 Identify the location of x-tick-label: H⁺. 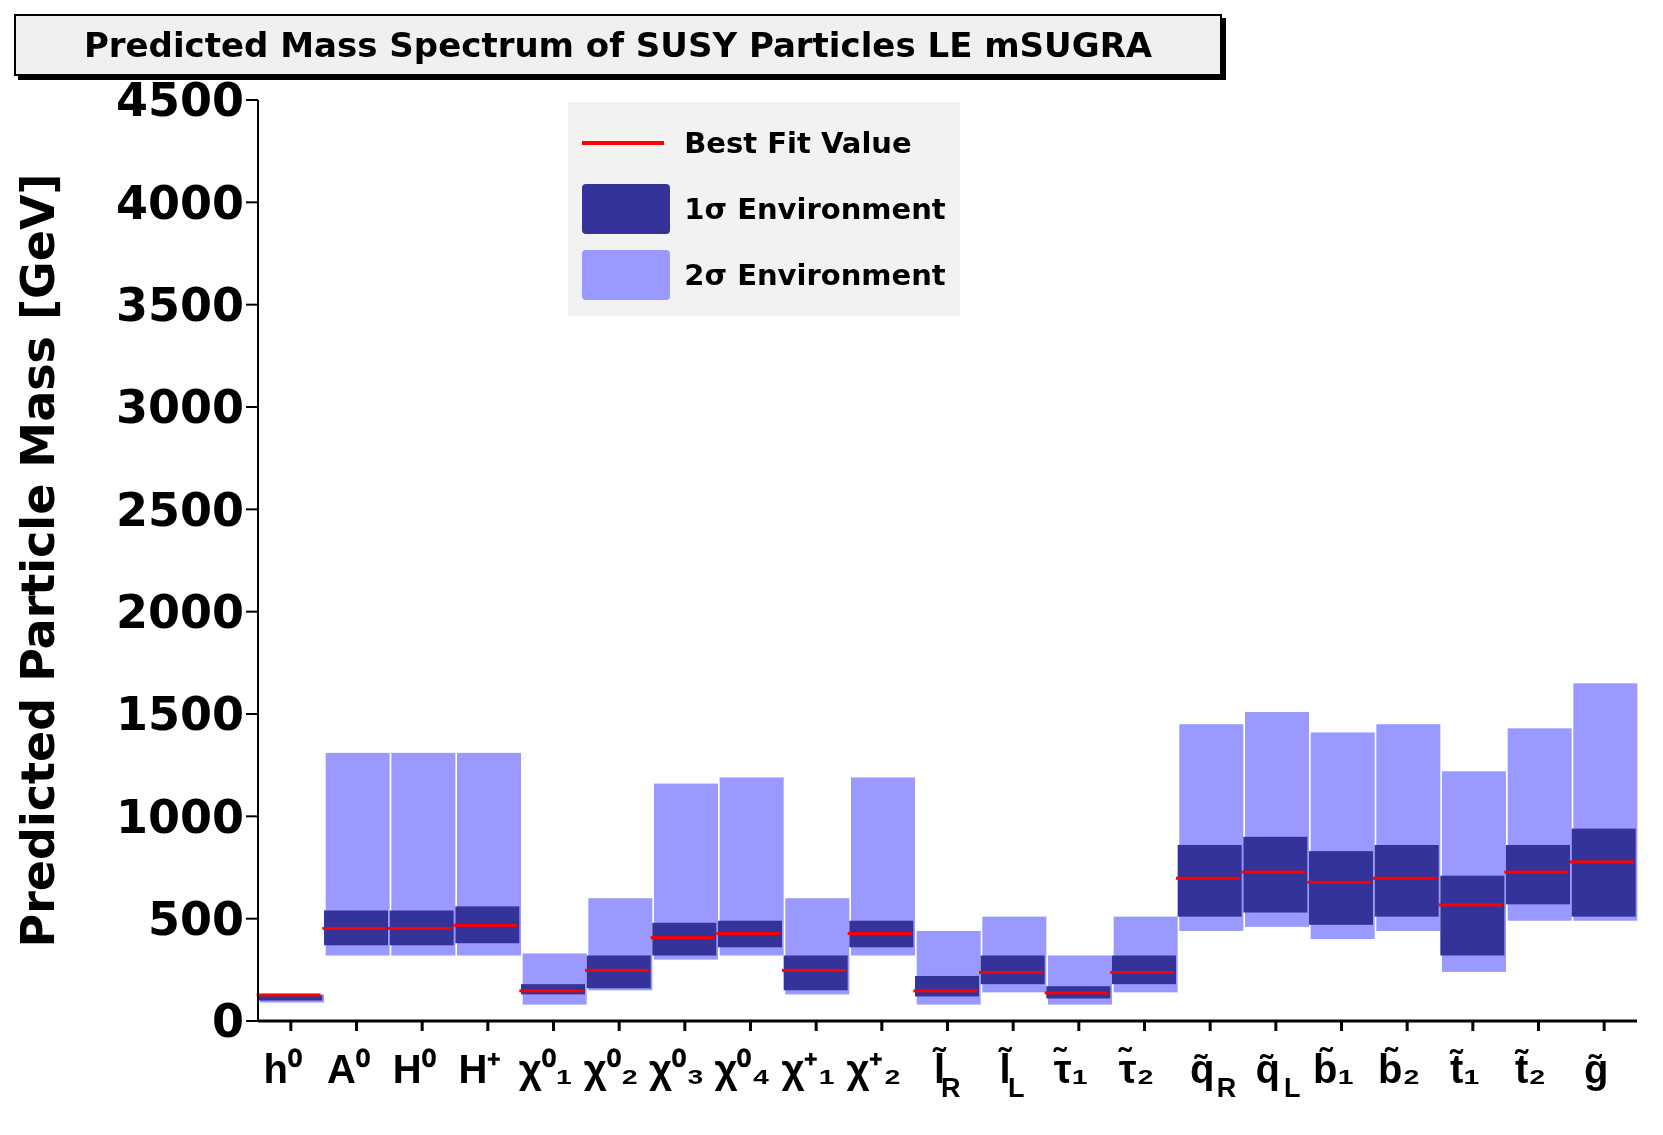
(480, 1069).